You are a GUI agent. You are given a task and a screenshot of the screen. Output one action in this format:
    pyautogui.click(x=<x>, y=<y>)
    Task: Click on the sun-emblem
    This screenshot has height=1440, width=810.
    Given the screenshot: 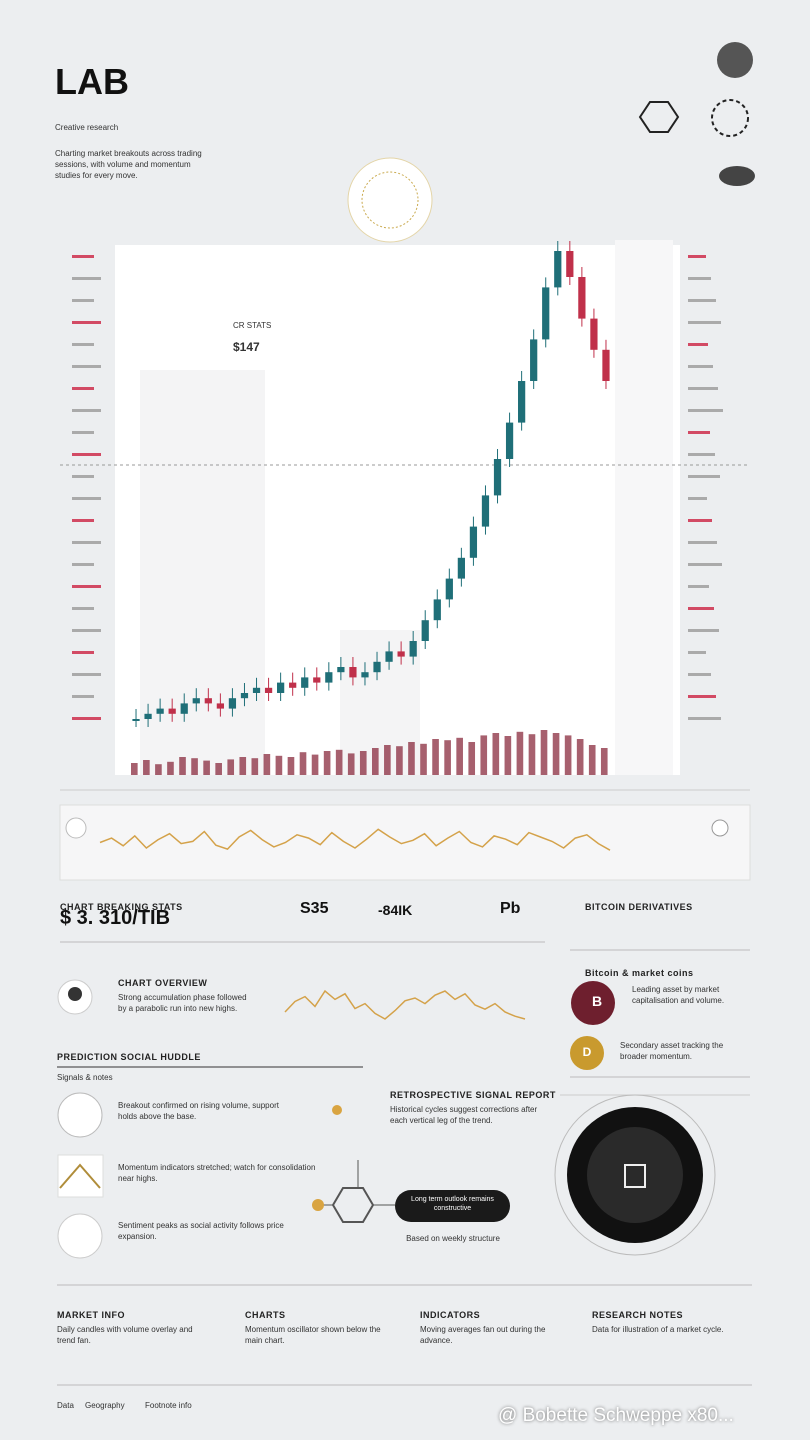 What is the action you would take?
    pyautogui.click(x=390, y=200)
    